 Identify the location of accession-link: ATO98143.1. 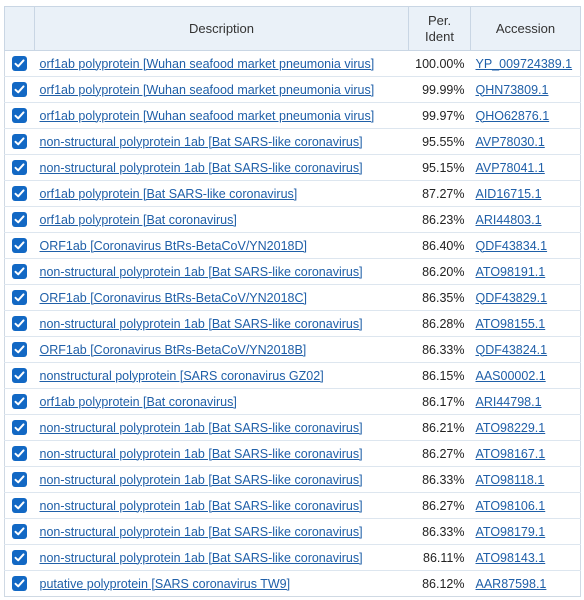
(510, 557).